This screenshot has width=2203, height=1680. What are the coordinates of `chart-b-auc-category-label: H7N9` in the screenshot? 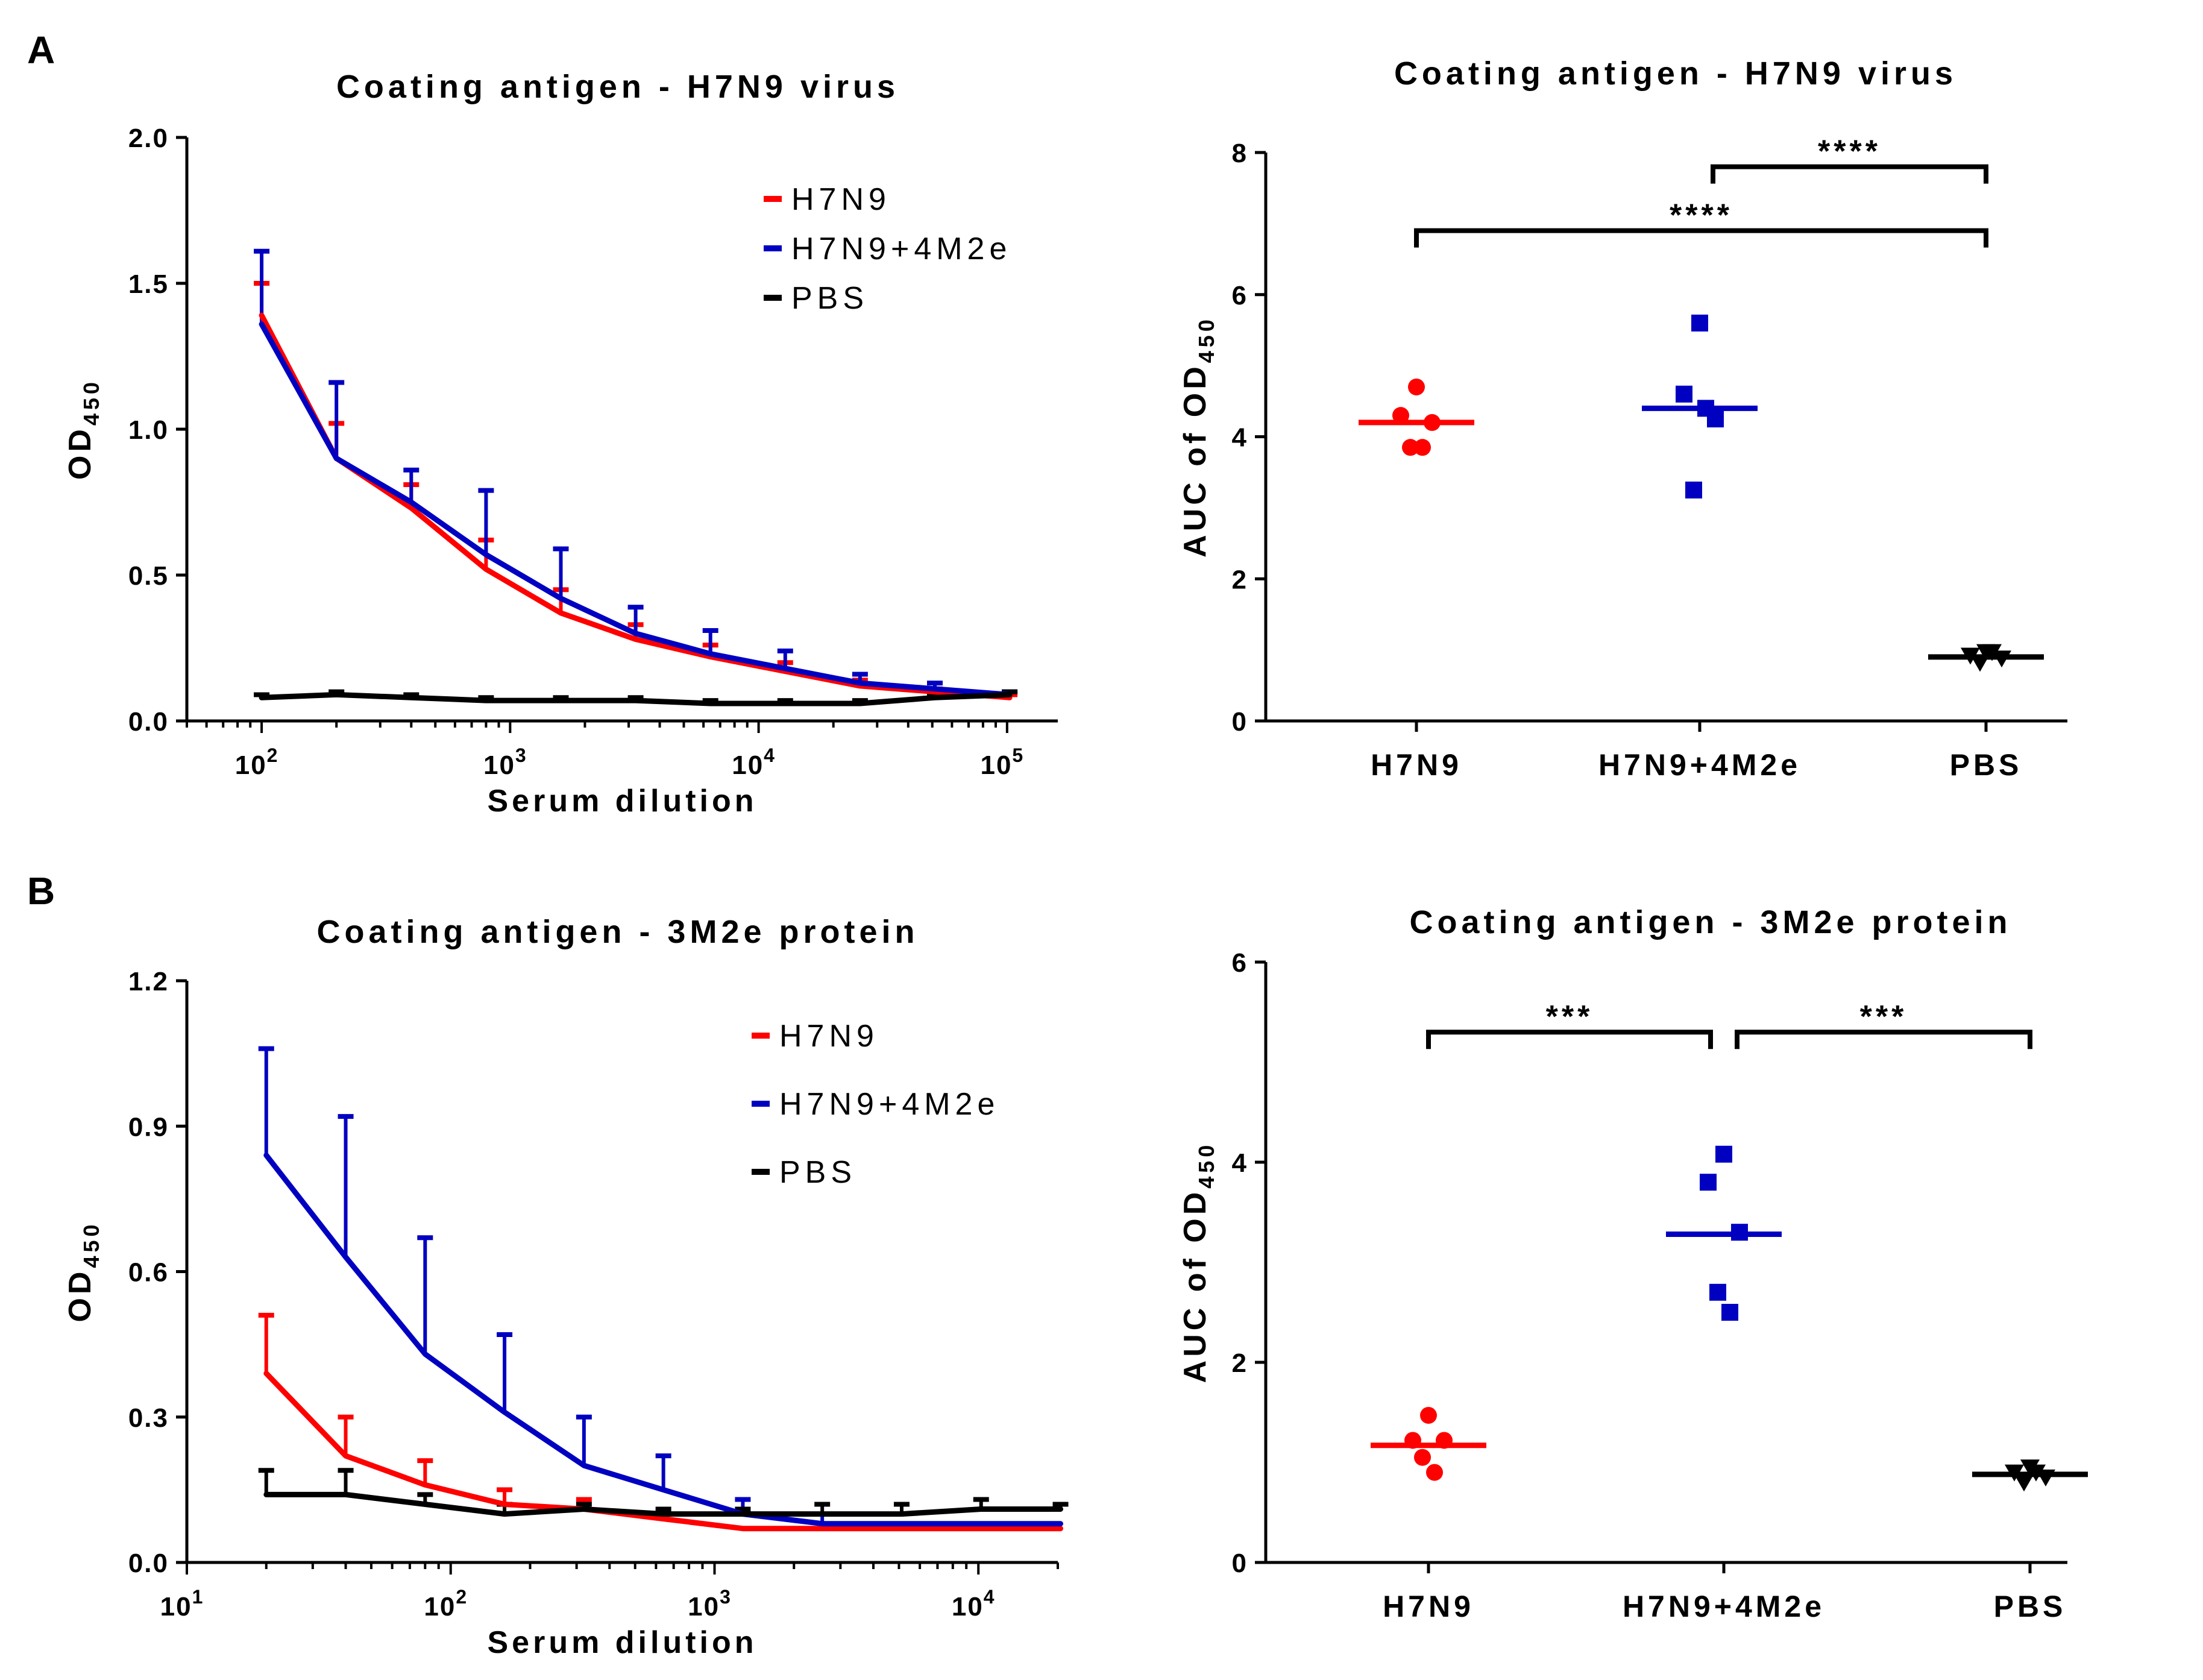 It's located at (1428, 1607).